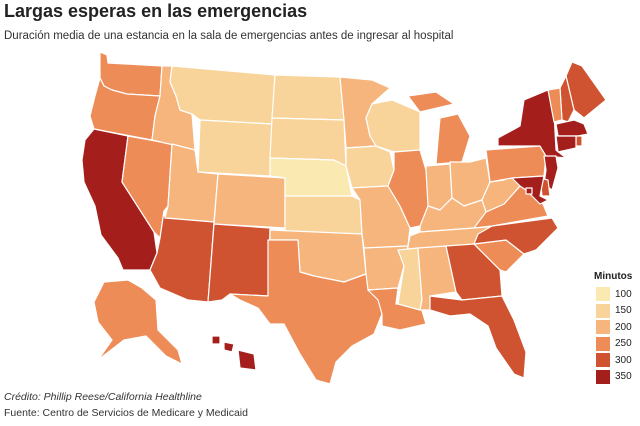 This screenshot has height=426, width=640. Describe the element at coordinates (306, 312) in the screenshot. I see `state-tx` at that location.